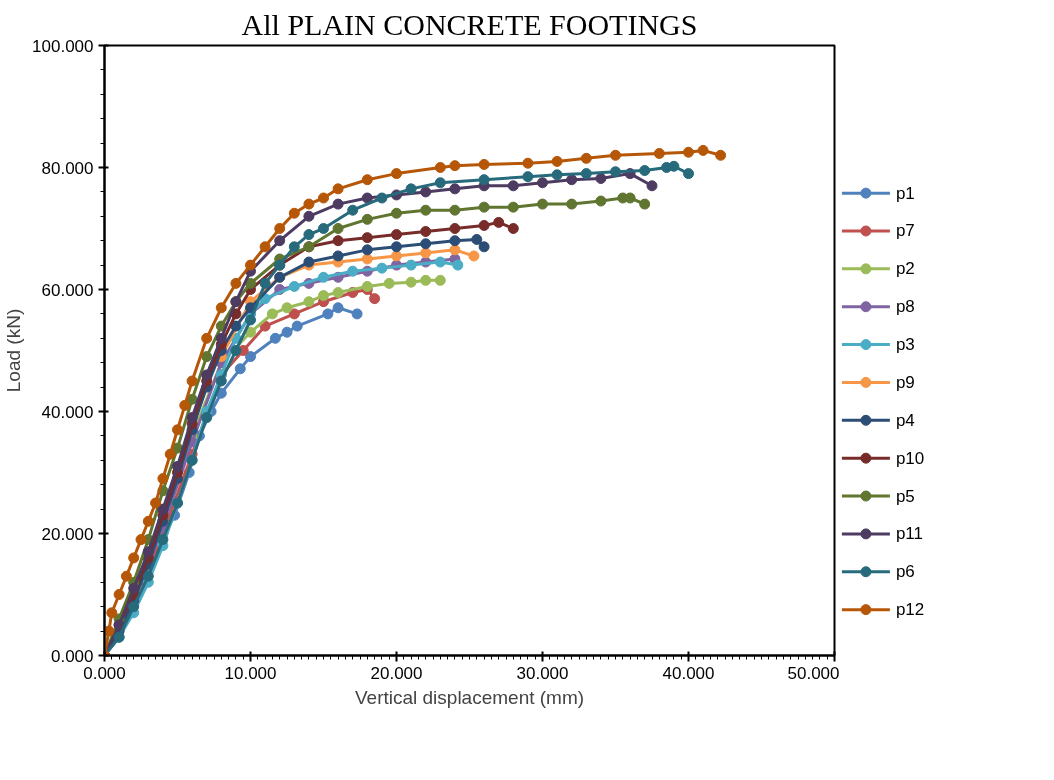  Describe the element at coordinates (63, 46) in the screenshot. I see `y-tick-label: 100.000` at that location.